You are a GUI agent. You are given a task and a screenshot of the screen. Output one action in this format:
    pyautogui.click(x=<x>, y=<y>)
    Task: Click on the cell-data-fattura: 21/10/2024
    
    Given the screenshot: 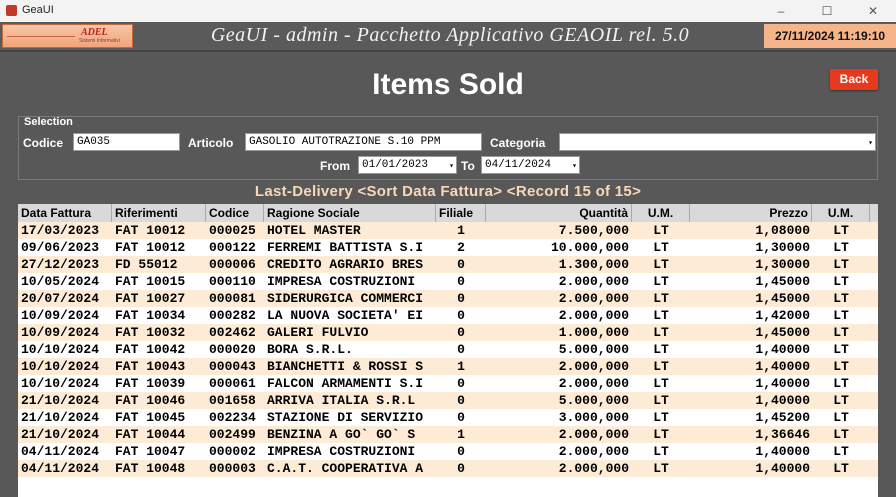 What is the action you would take?
    pyautogui.click(x=60, y=417)
    